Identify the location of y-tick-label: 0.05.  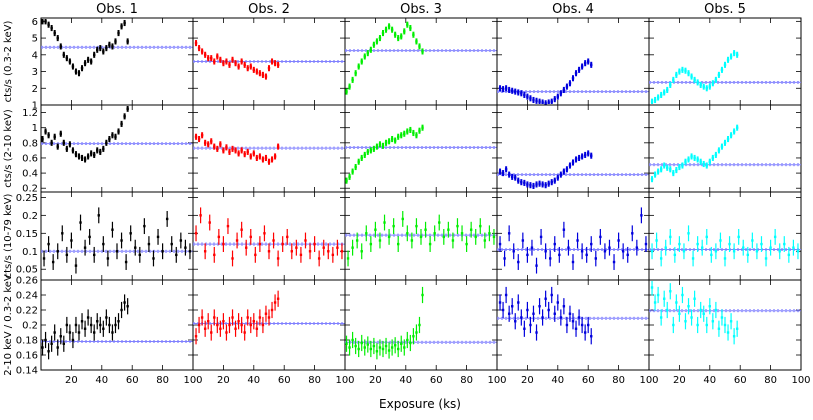
(27, 270).